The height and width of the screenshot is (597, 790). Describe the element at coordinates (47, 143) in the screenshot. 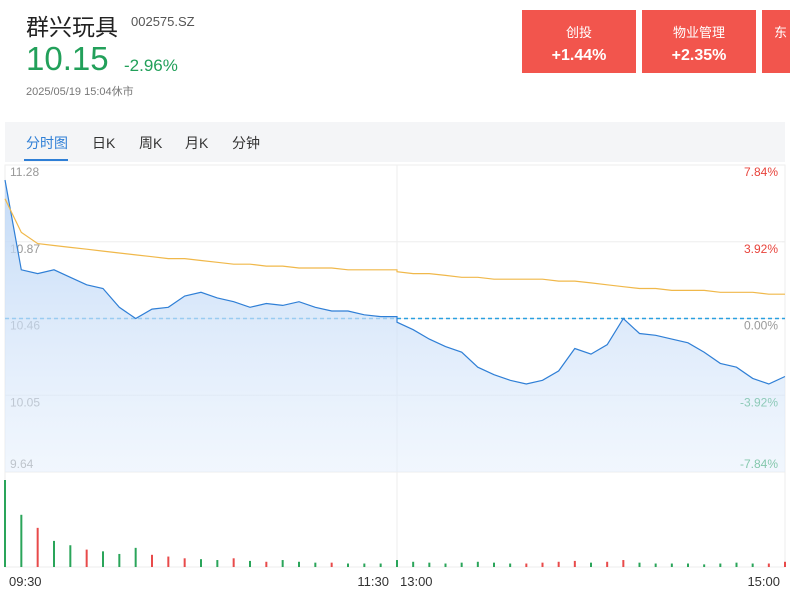

I see `tab: 分时图` at that location.